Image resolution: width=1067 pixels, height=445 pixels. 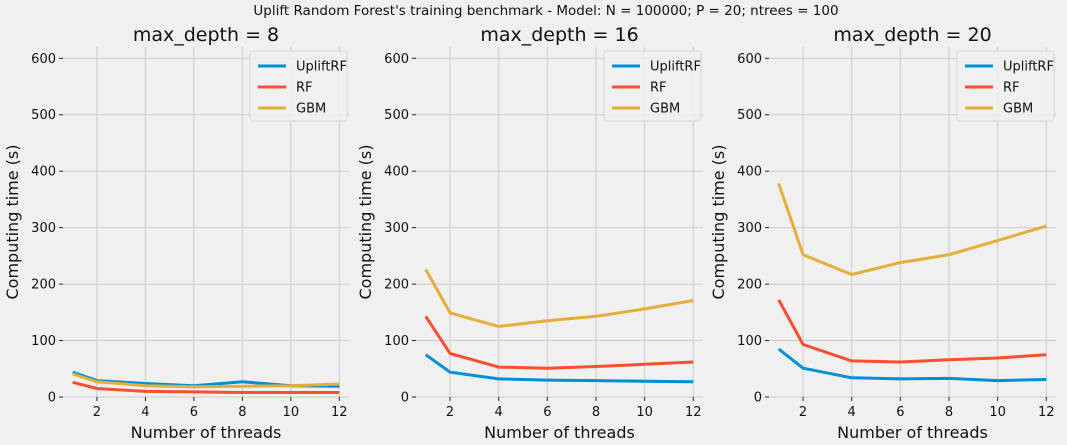 I want to click on panel-title: max_depth = 8, so click(x=206, y=35).